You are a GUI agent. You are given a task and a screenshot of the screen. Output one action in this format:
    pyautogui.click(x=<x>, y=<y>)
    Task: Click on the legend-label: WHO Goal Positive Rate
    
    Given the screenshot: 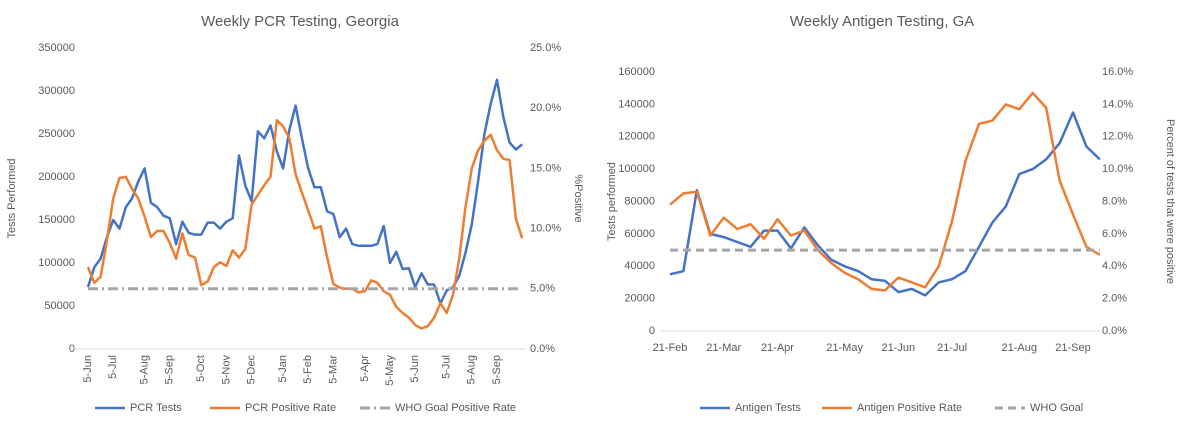 What is the action you would take?
    pyautogui.click(x=455, y=408)
    